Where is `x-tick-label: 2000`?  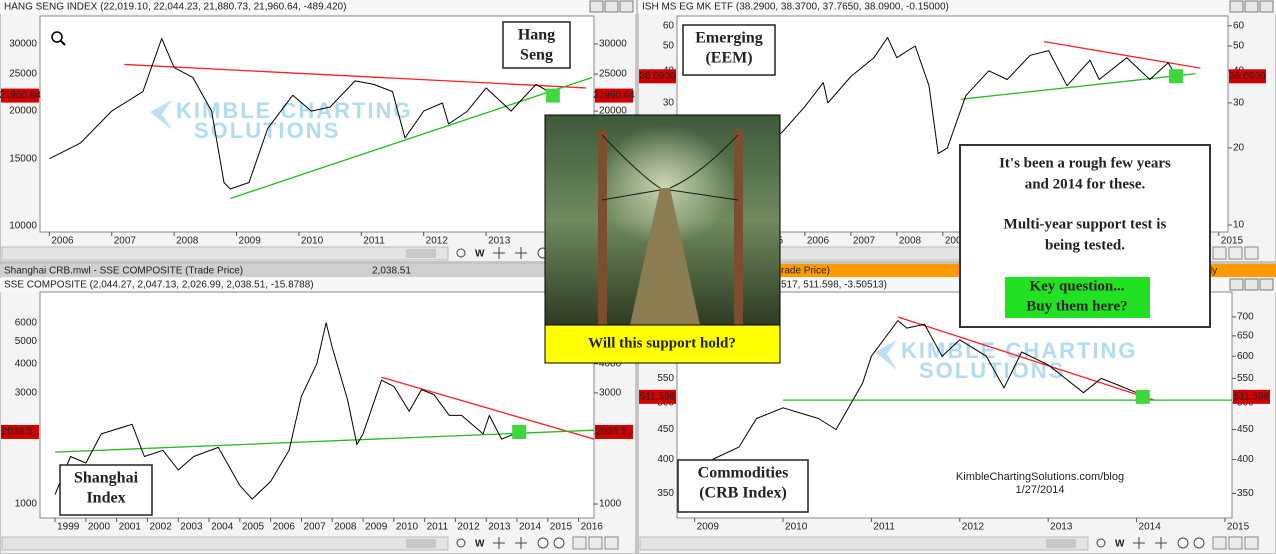
x-tick-label: 2000 is located at coordinates (99, 527).